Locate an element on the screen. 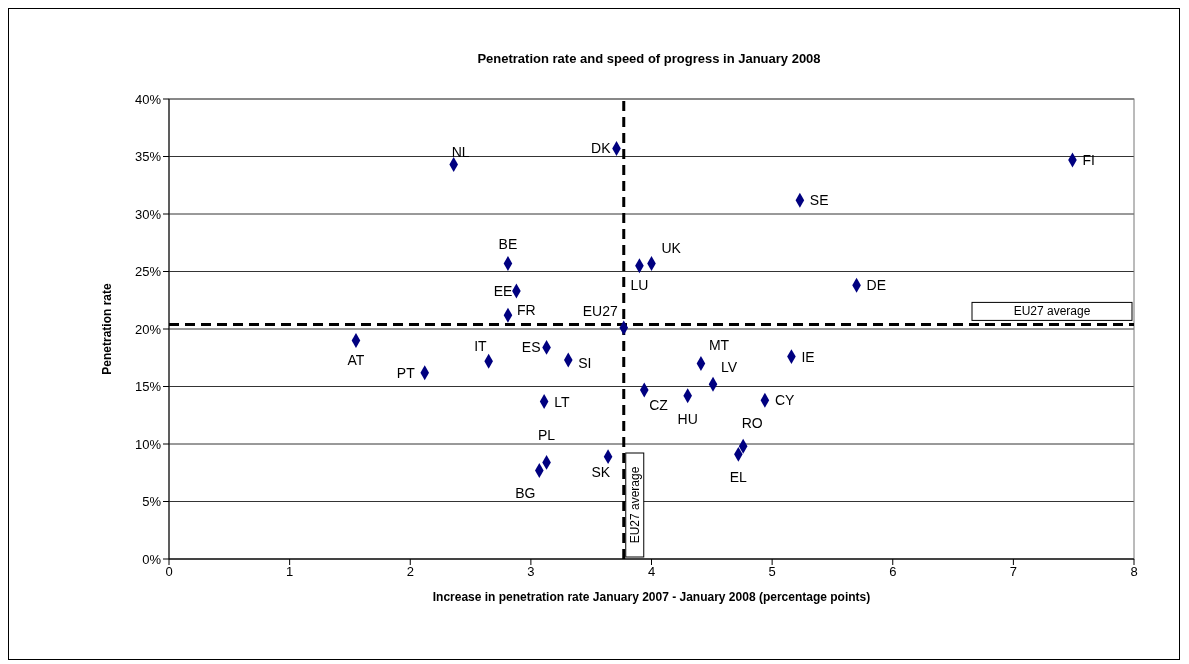 The image size is (1189, 664). annotation: EU27 is located at coordinates (600, 310).